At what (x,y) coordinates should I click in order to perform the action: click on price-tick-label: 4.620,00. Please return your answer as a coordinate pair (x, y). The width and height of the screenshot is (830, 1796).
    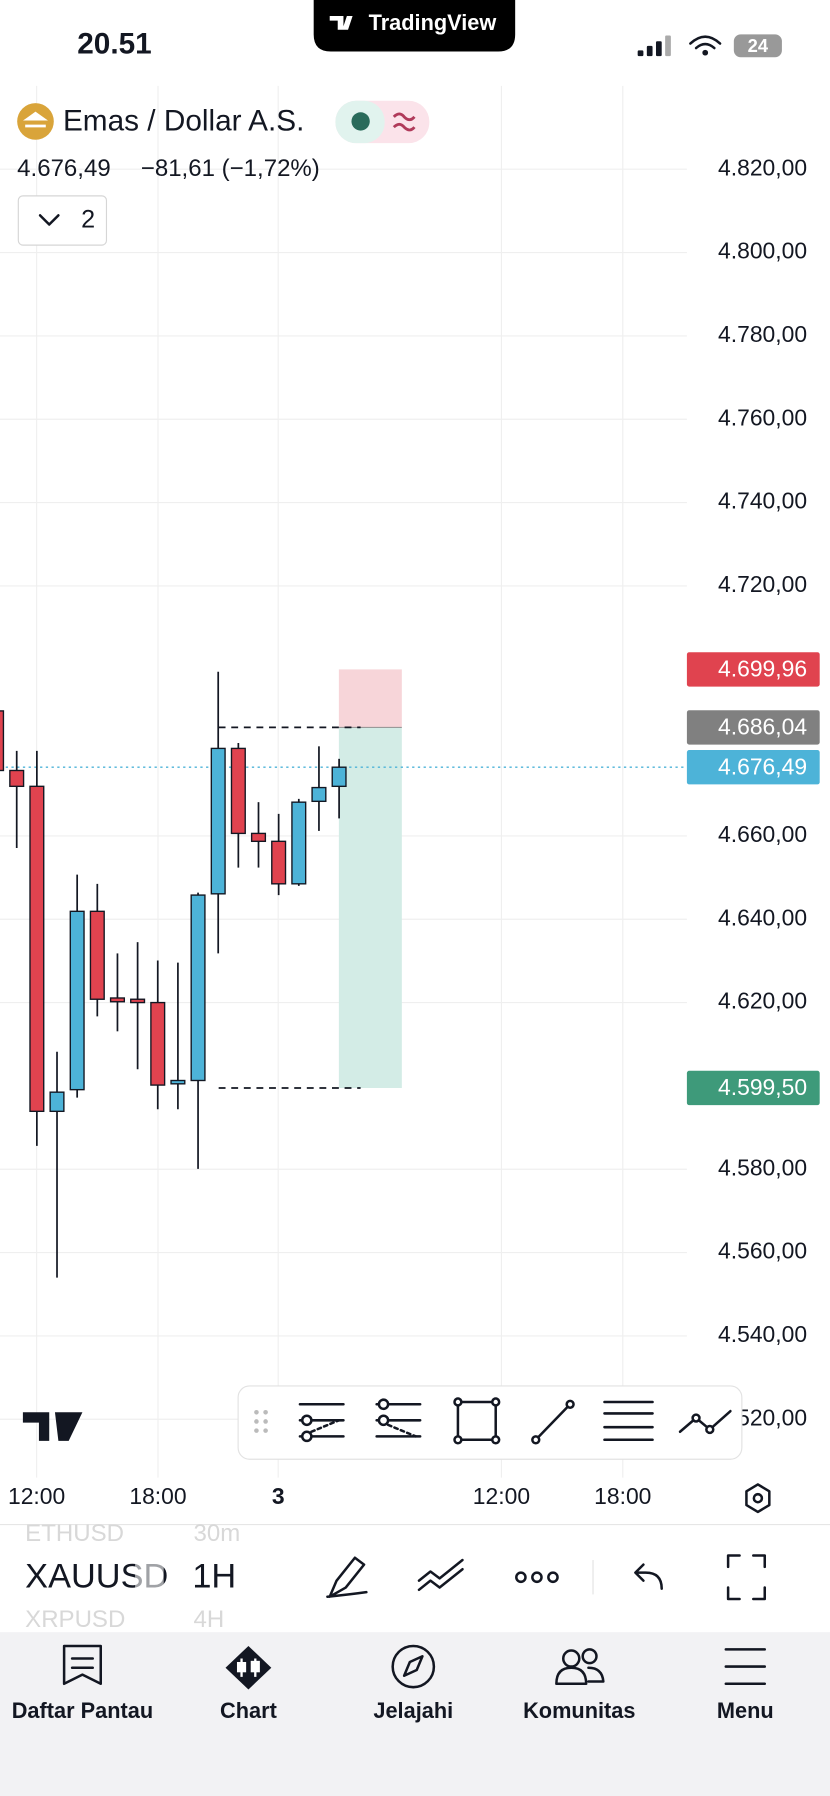
    Looking at the image, I should click on (762, 1001).